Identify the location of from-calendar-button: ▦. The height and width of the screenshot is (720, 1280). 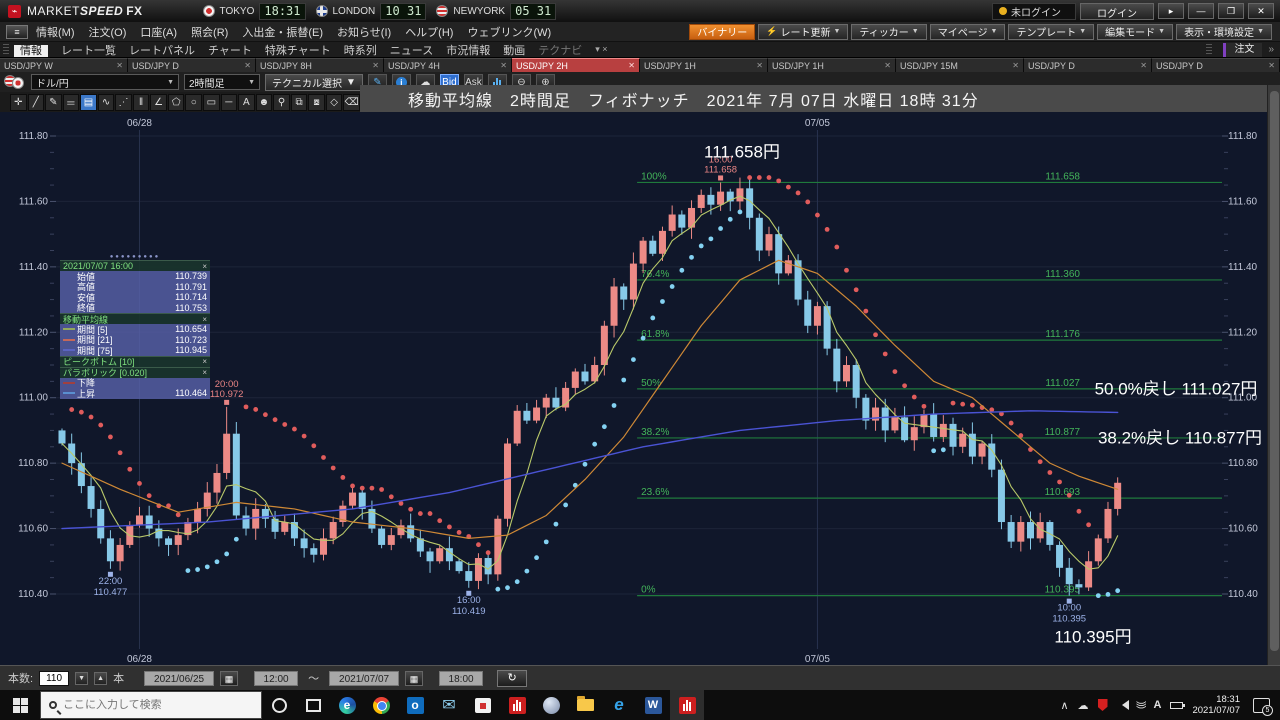
(229, 678).